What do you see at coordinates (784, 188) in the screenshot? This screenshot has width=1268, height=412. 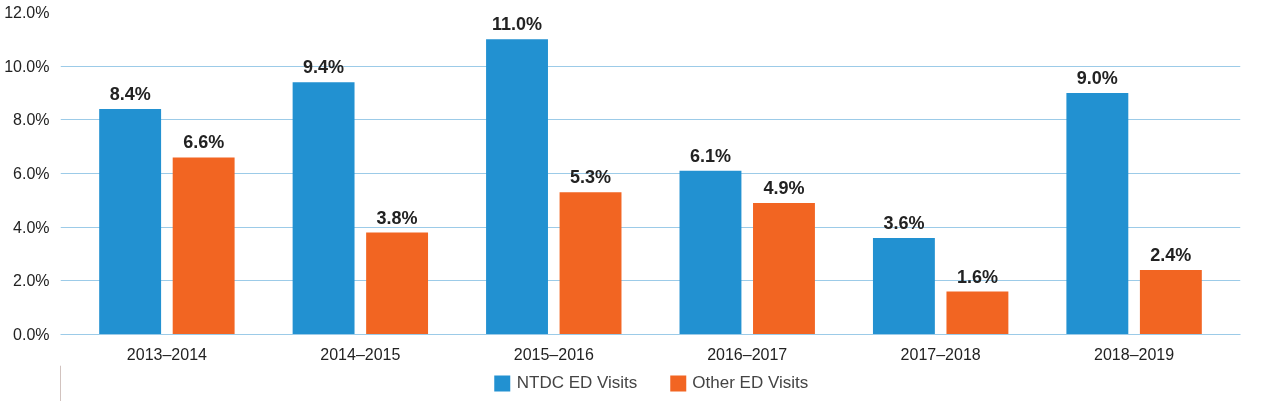 I see `data-label: 4.9%` at bounding box center [784, 188].